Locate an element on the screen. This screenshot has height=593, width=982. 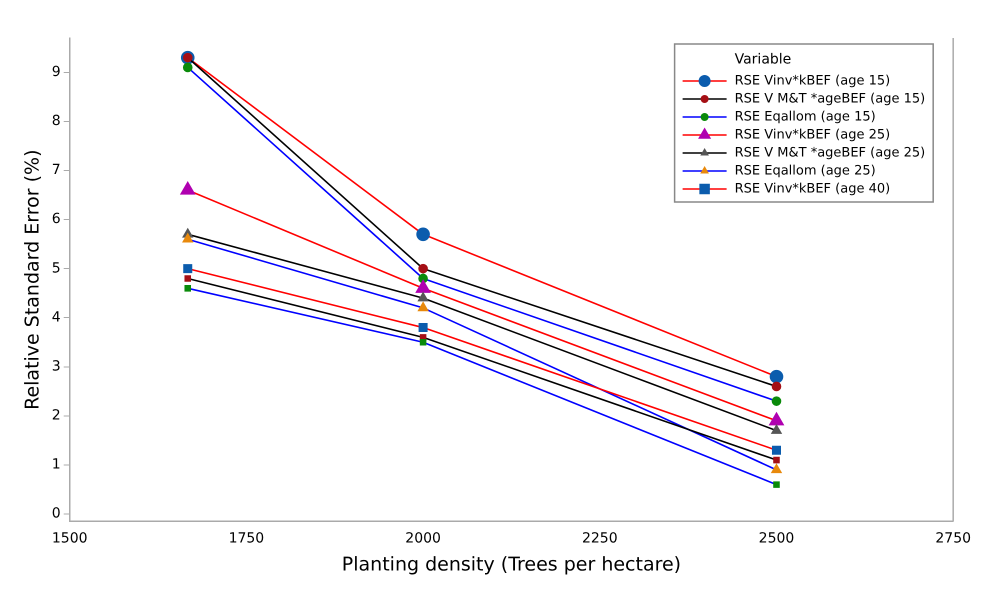
y-tick-label: 8 is located at coordinates (56, 121).